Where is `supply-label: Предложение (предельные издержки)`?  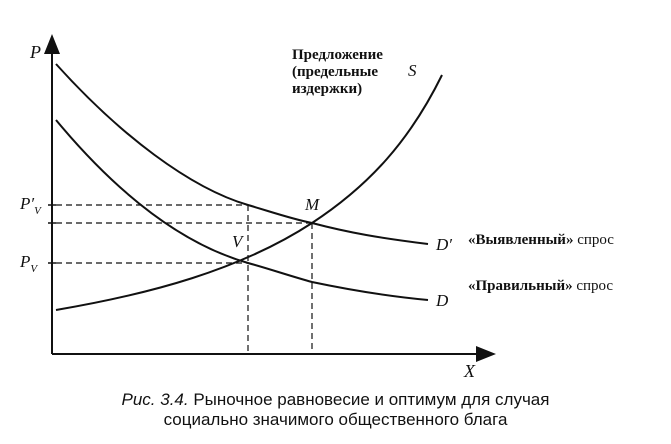 supply-label: Предложение (предельные издержки) is located at coordinates (339, 72).